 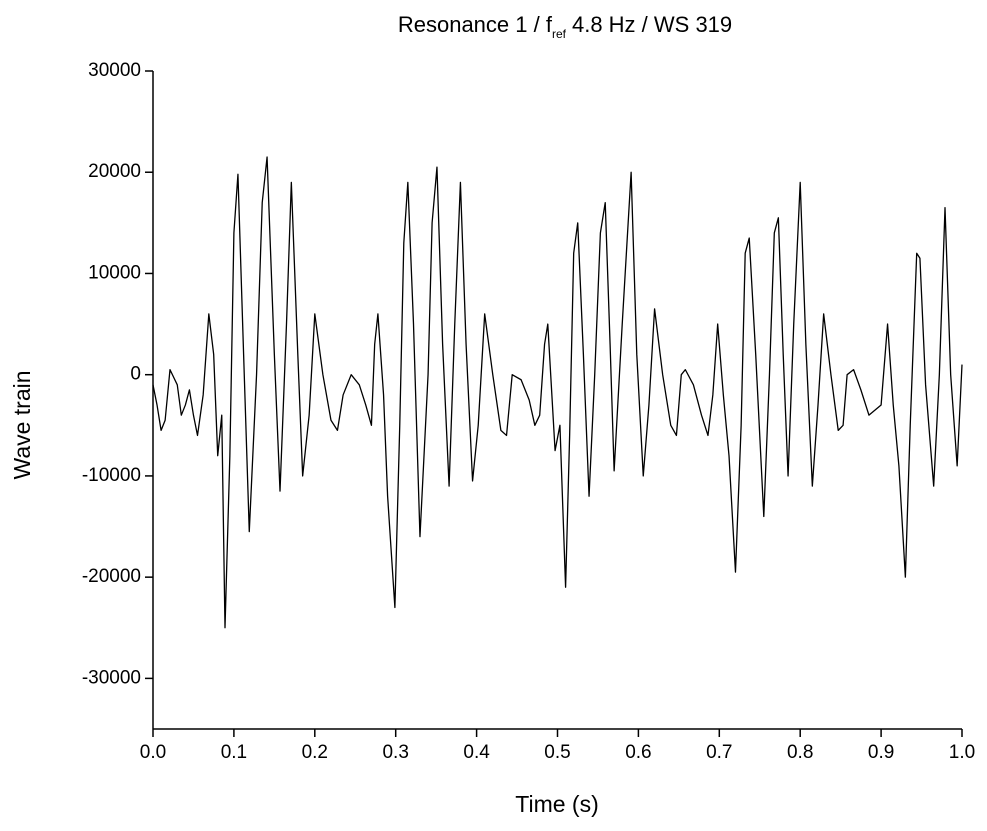 I want to click on x-tick-label: 0.9, so click(x=881, y=752).